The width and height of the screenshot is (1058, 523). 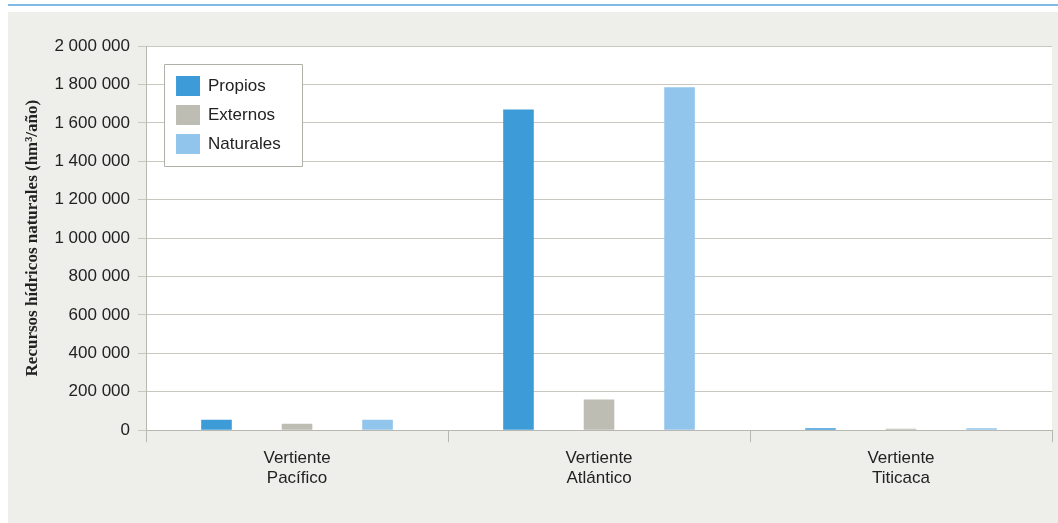 I want to click on y-tick-label: 1 800 000, so click(x=92, y=84).